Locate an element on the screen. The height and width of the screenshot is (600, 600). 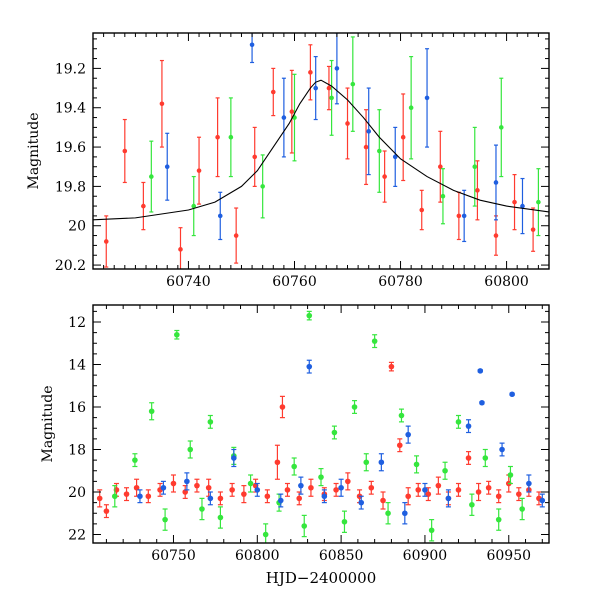
x-tick-label: 60750 is located at coordinates (173, 556).